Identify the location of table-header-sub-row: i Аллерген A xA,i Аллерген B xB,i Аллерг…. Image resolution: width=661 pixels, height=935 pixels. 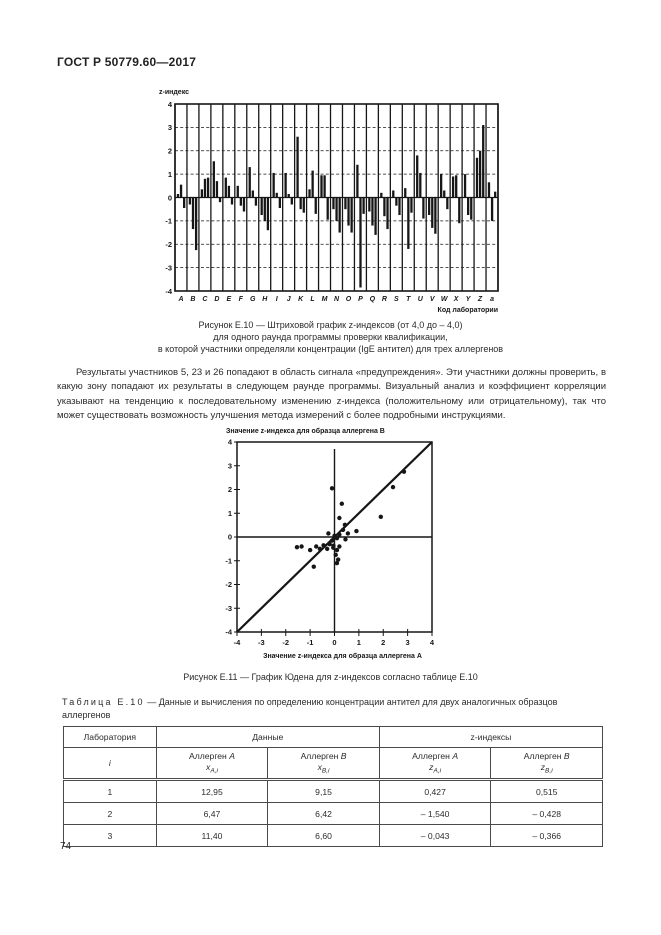
(333, 764).